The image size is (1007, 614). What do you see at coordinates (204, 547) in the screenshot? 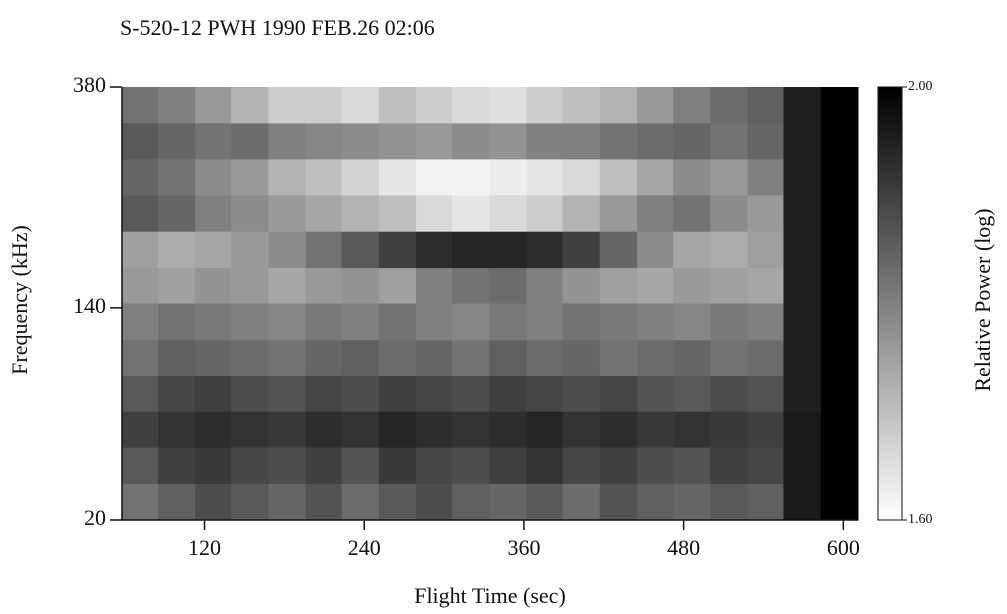
I see `x-tick-label: 120` at bounding box center [204, 547].